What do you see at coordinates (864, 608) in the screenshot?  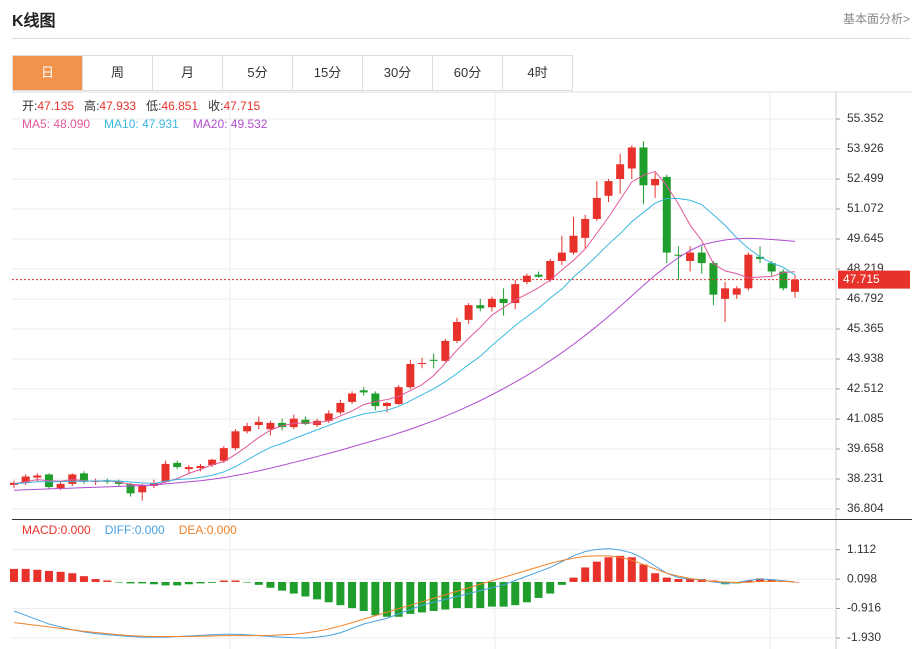 I see `y-tick-label: -0.916` at bounding box center [864, 608].